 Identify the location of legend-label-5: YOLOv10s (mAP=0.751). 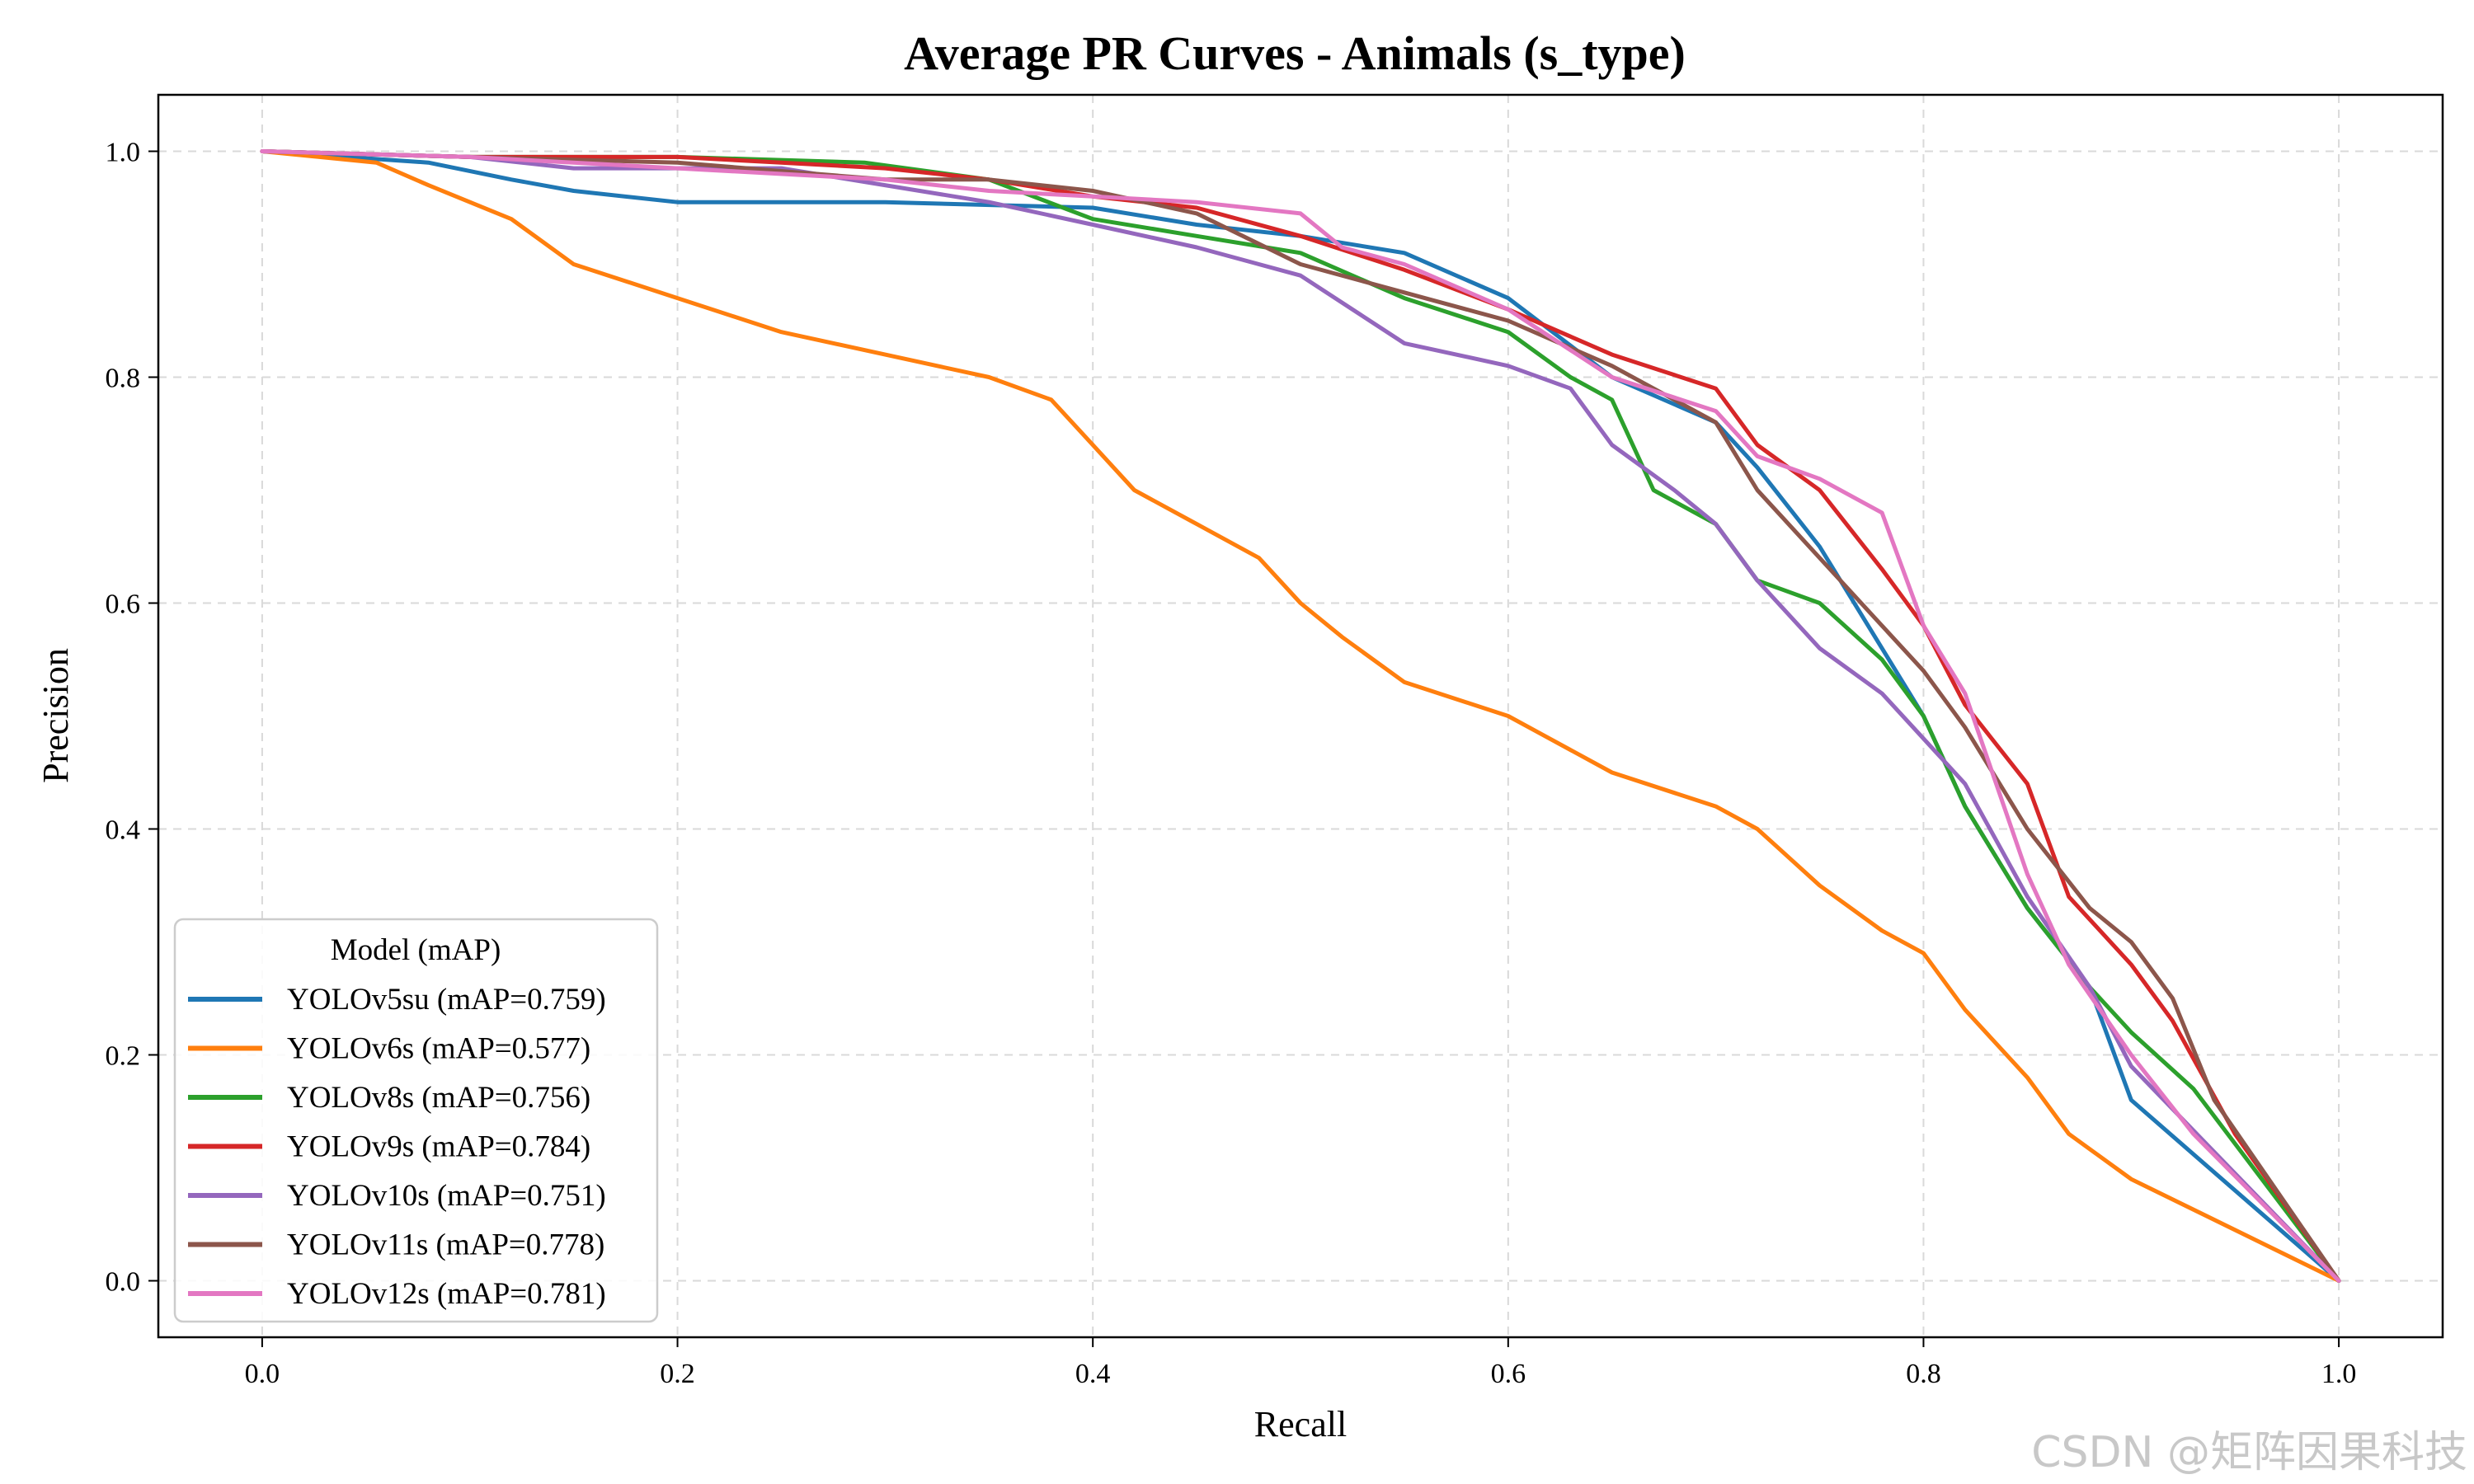
(446, 1196).